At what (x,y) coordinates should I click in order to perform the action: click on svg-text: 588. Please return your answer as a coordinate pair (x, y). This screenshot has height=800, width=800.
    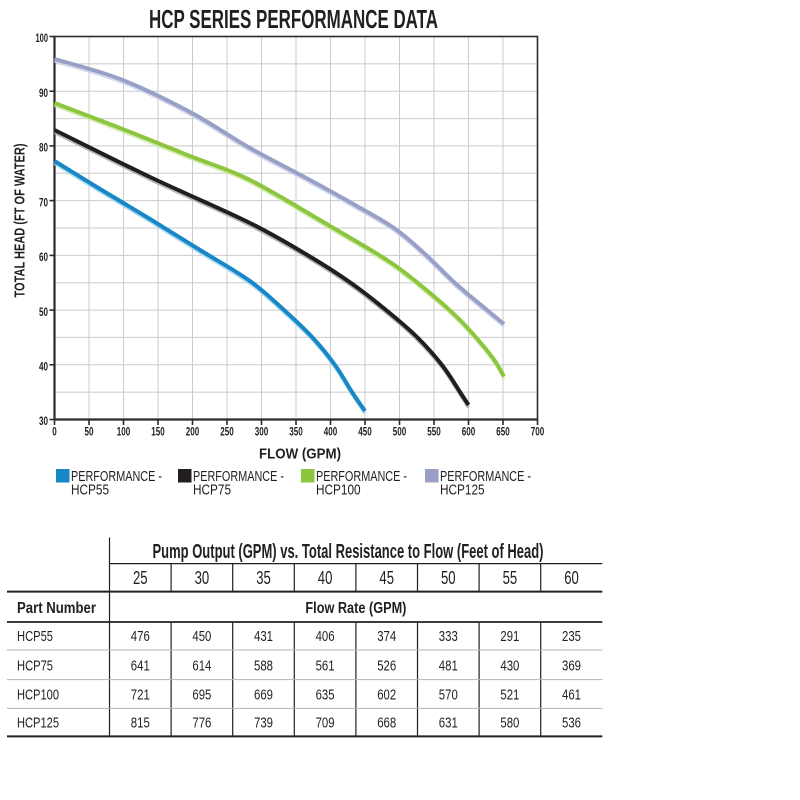
    Looking at the image, I should click on (263, 667).